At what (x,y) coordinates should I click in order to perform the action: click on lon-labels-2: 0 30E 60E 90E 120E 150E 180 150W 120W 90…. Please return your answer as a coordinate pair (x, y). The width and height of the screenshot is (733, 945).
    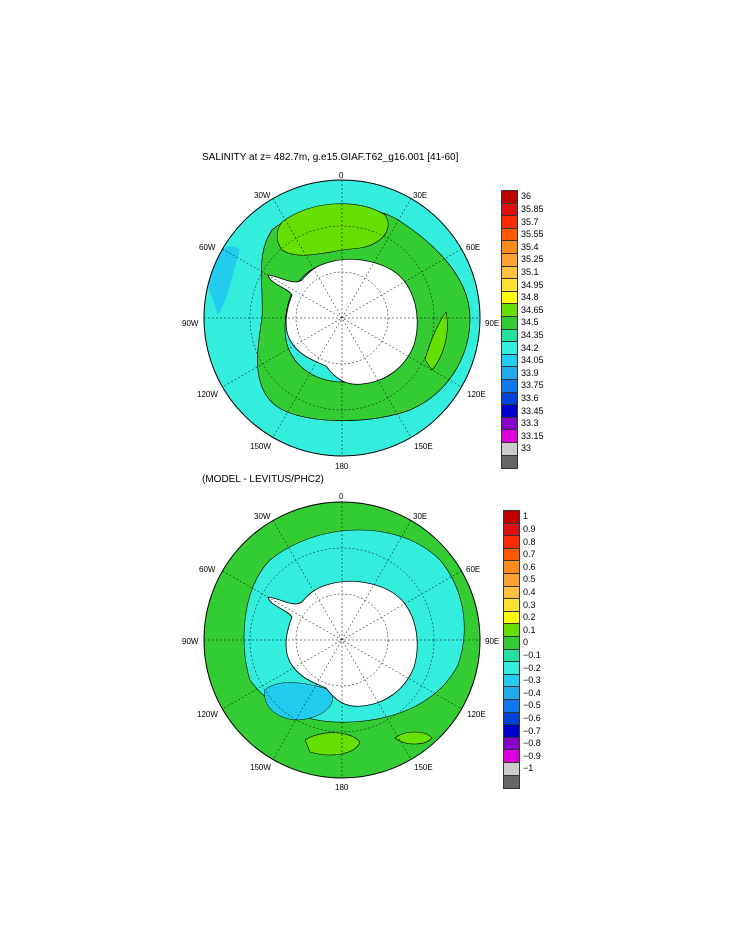
    Looking at the image, I should click on (340, 642).